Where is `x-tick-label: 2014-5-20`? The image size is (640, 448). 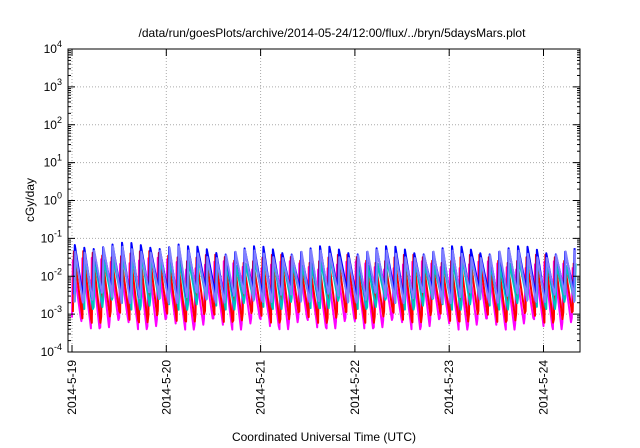
x-tick-label: 2014-5-20 is located at coordinates (166, 387).